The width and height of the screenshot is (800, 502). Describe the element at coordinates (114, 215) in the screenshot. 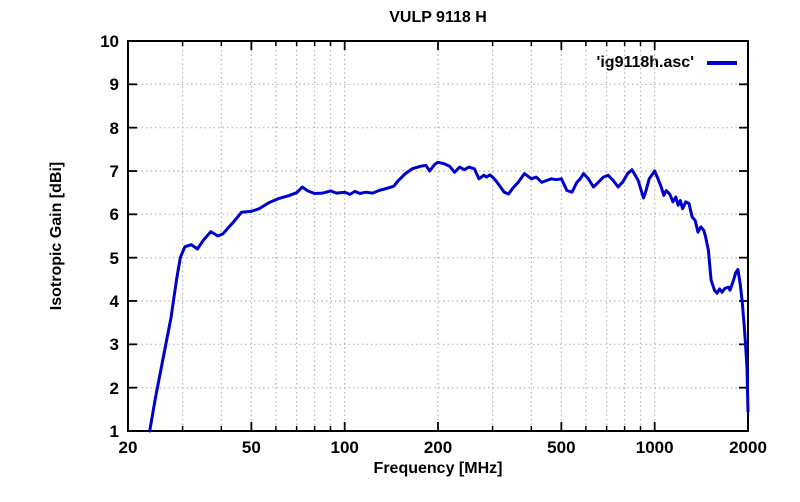

I see `y-tick-label: 6` at that location.